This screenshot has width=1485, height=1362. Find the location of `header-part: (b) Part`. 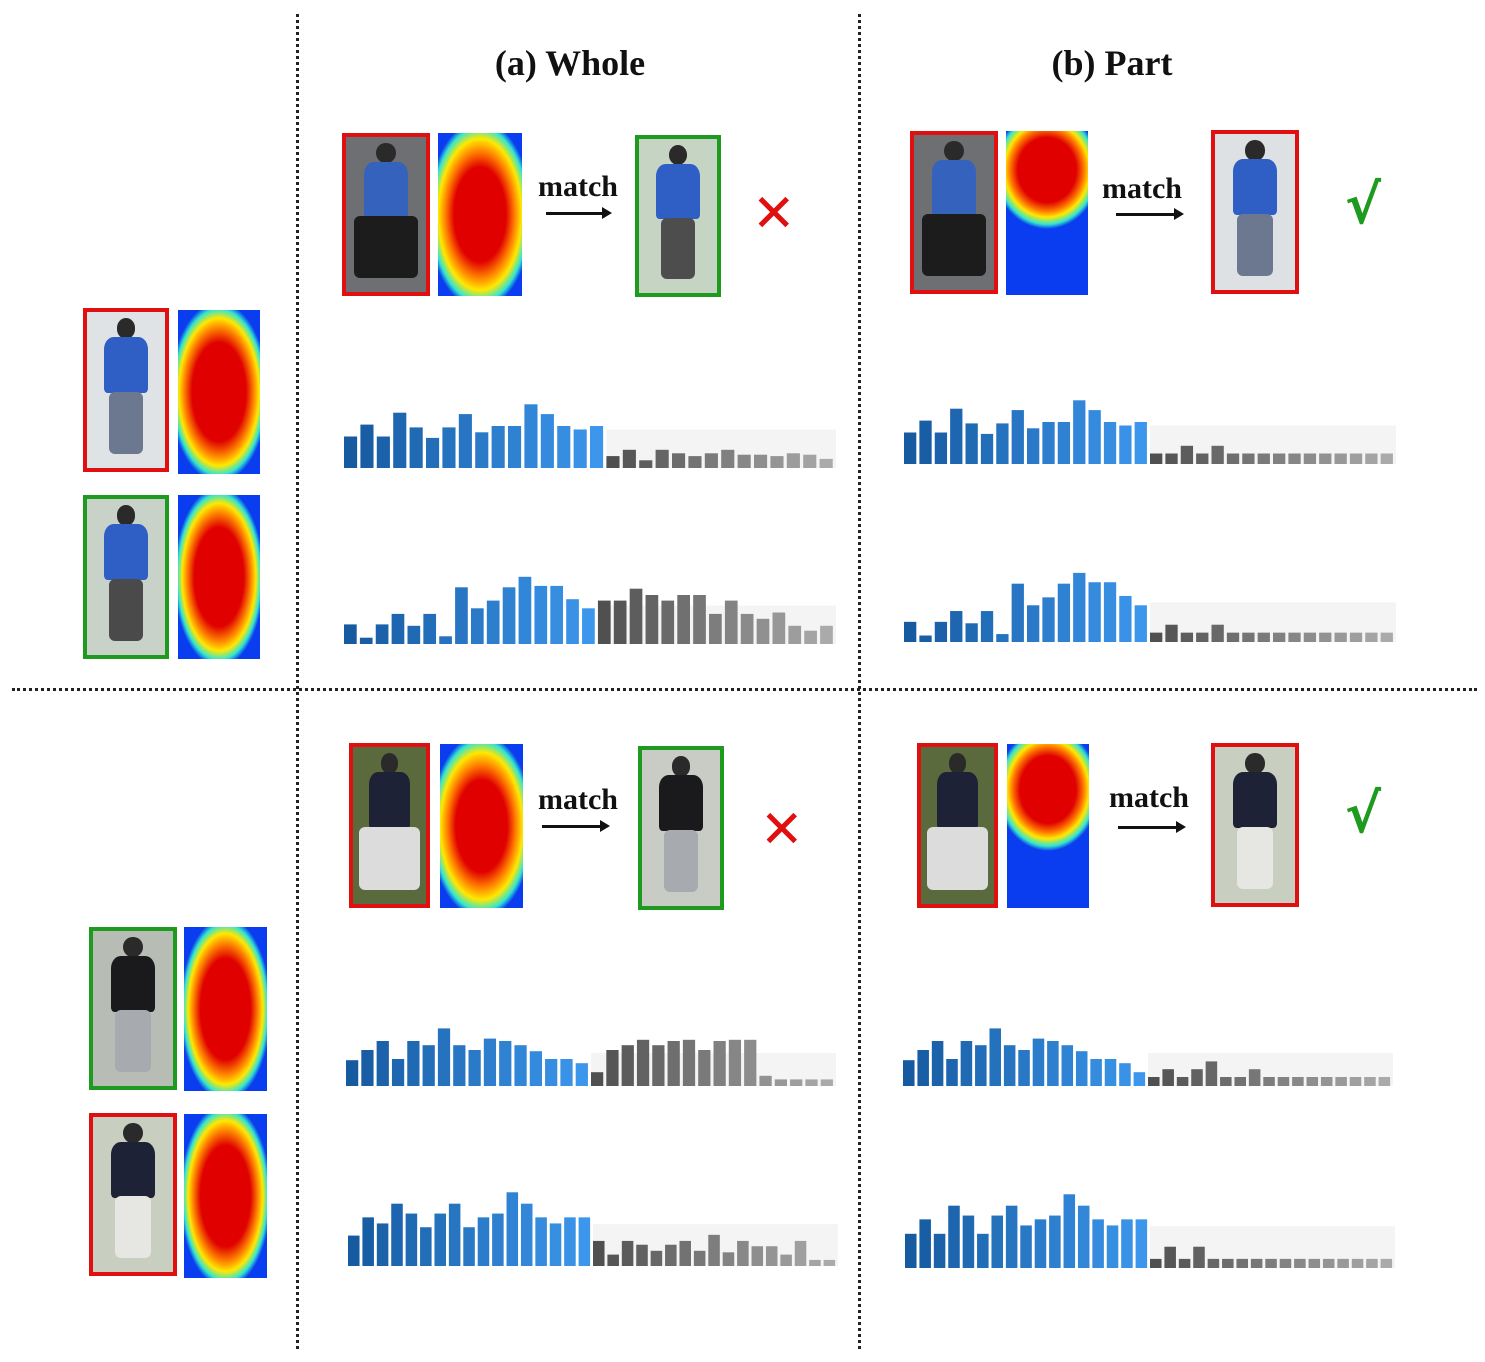

header-part: (b) Part is located at coordinates (1112, 63).